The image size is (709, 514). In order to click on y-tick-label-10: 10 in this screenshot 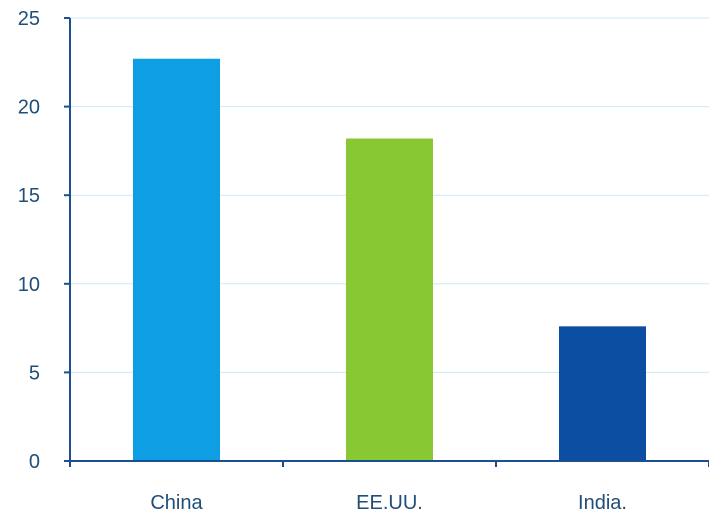, I will do `click(29, 285)`.